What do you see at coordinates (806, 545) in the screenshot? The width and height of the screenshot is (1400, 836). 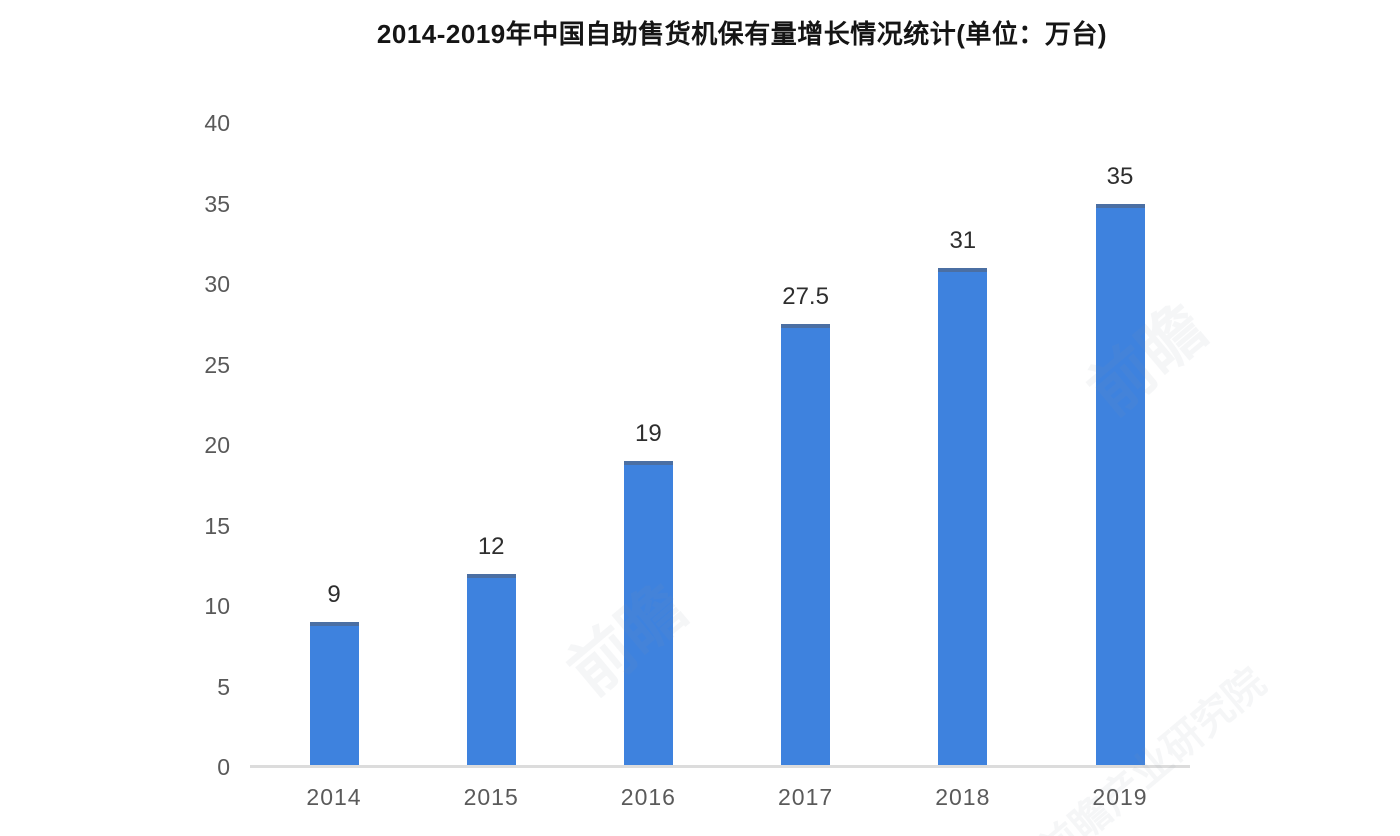 I see `bar-2017` at bounding box center [806, 545].